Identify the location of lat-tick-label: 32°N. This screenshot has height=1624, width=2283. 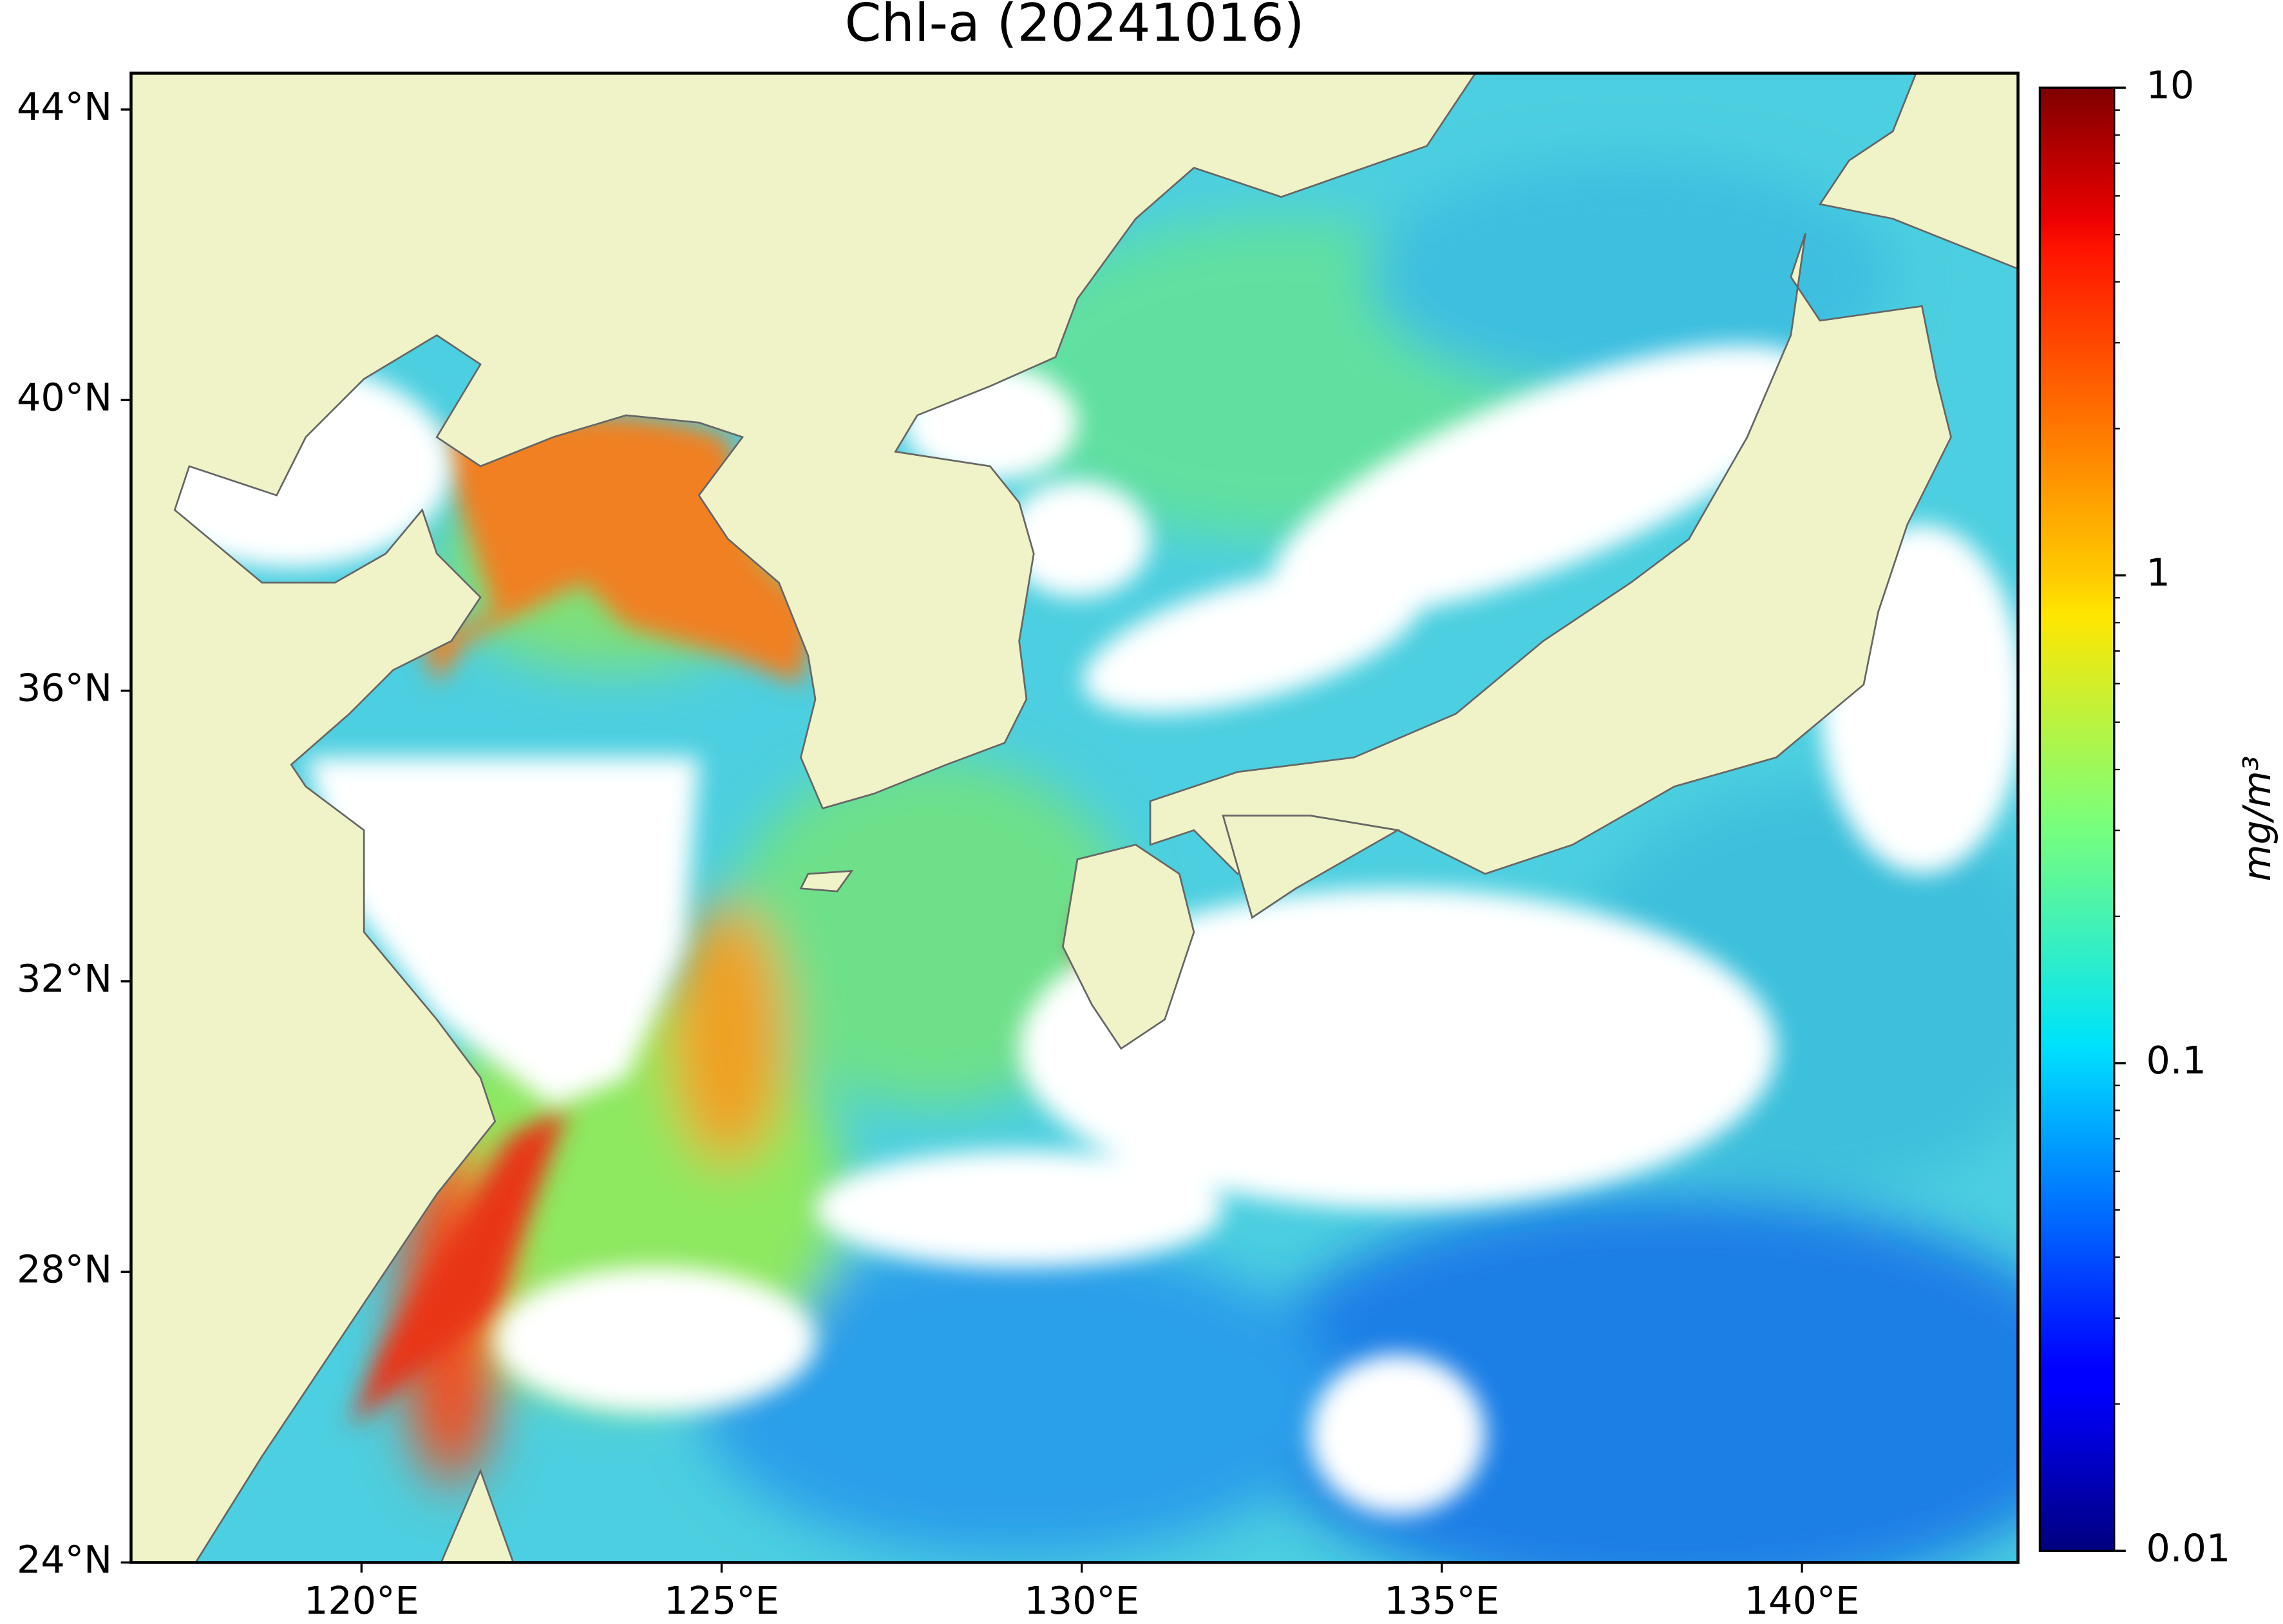
(64, 979).